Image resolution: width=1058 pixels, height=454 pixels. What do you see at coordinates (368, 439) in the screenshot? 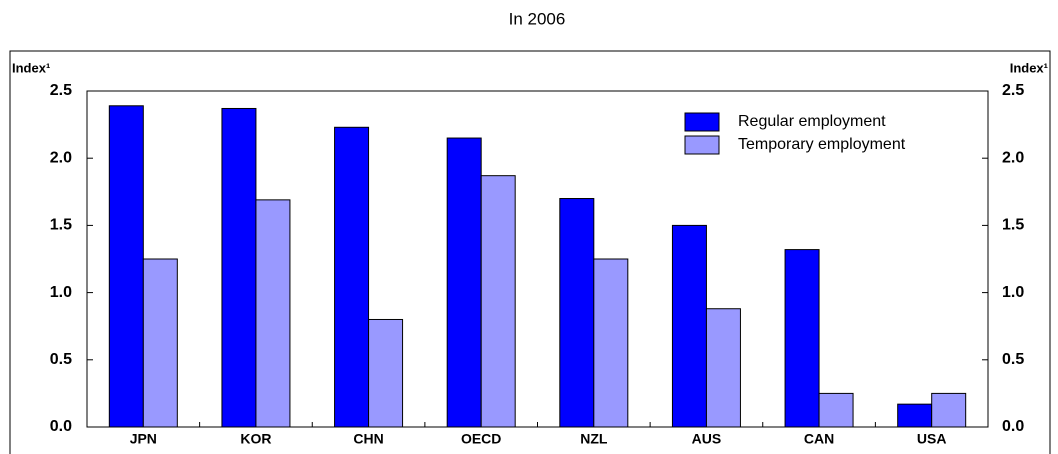
I see `x-tick-label: CHN` at bounding box center [368, 439].